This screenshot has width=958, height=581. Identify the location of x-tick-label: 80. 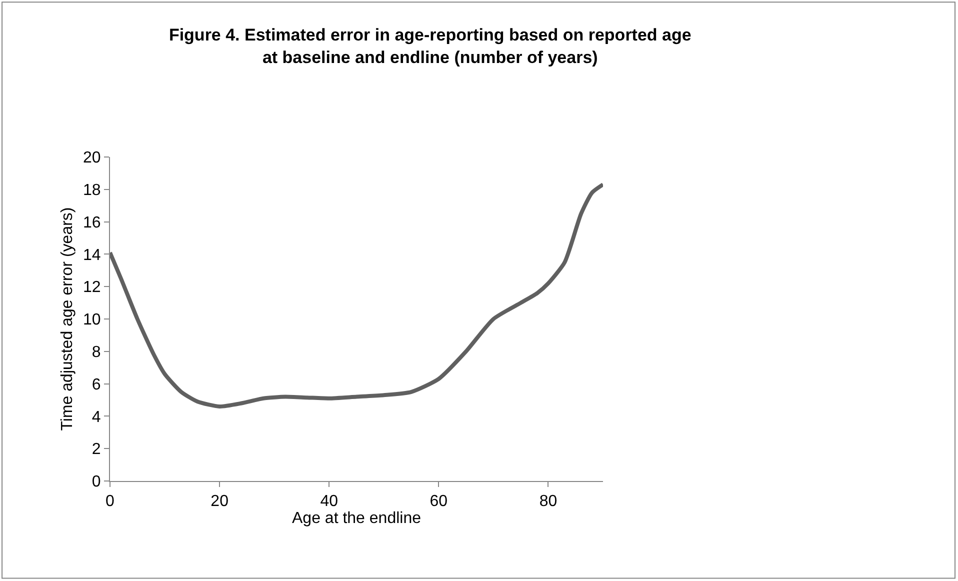
(548, 501).